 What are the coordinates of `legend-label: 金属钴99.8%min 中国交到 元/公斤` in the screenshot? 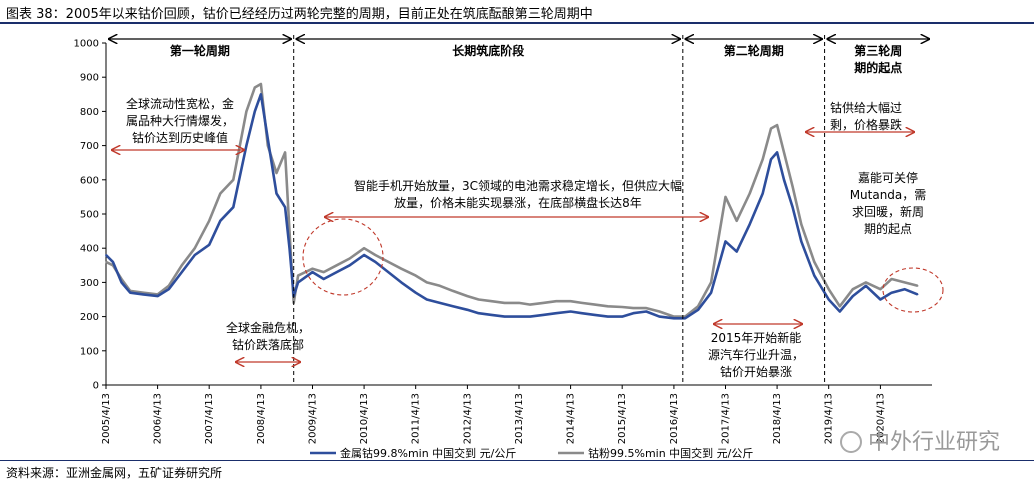 It's located at (428, 453).